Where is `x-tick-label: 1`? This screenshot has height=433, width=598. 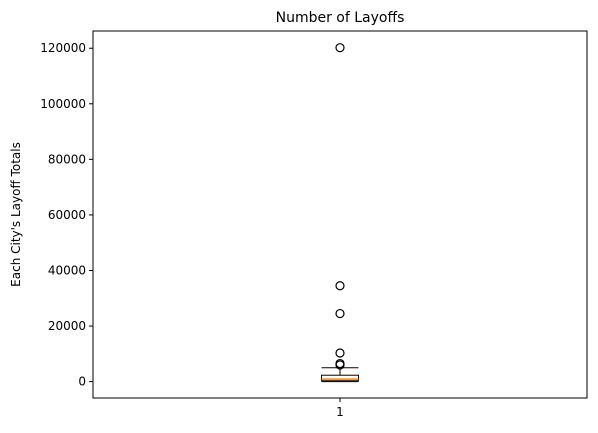
x-tick-label: 1 is located at coordinates (340, 412).